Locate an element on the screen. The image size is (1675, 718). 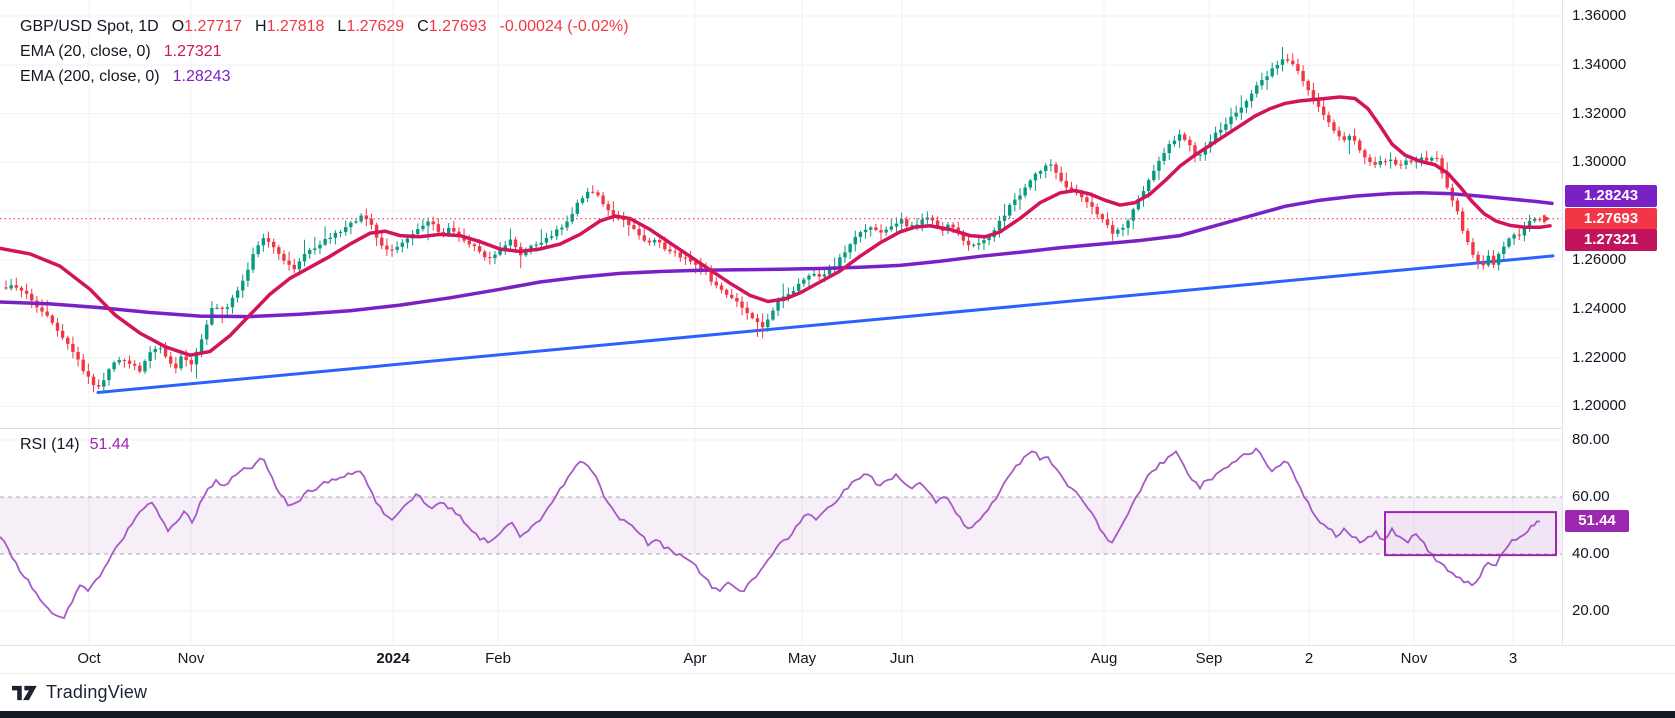
rsi-label: RSI (14) is located at coordinates (50, 444).